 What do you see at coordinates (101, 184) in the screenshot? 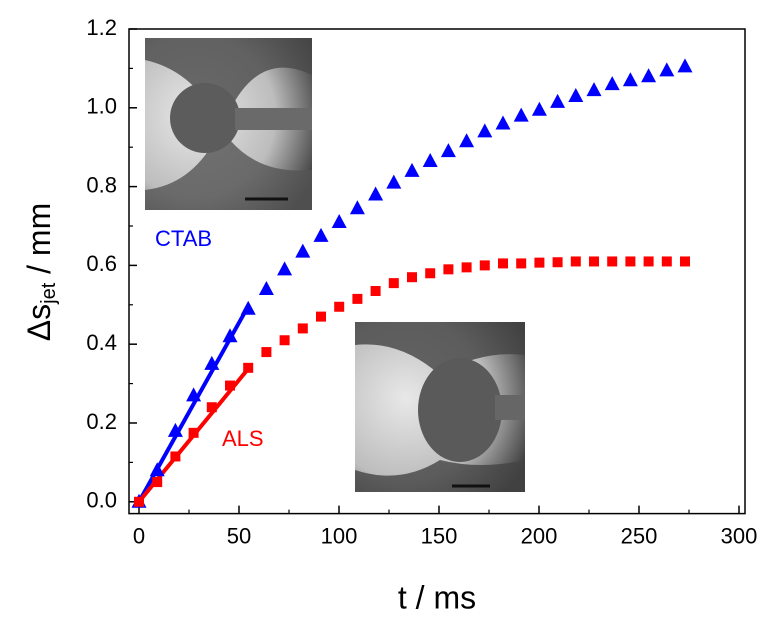
I see `y-tick-label: 0.8` at bounding box center [101, 184].